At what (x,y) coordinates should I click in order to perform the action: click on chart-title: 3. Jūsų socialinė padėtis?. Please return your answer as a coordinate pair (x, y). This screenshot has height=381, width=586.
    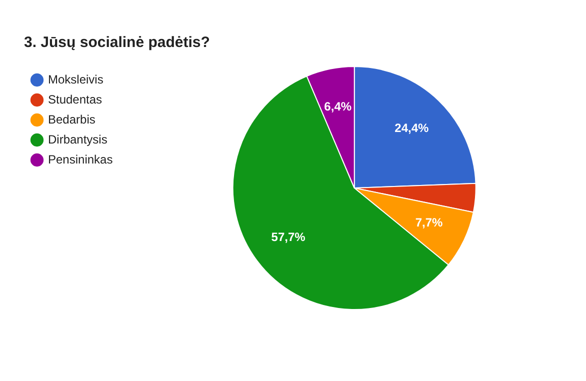
    Looking at the image, I should click on (117, 42).